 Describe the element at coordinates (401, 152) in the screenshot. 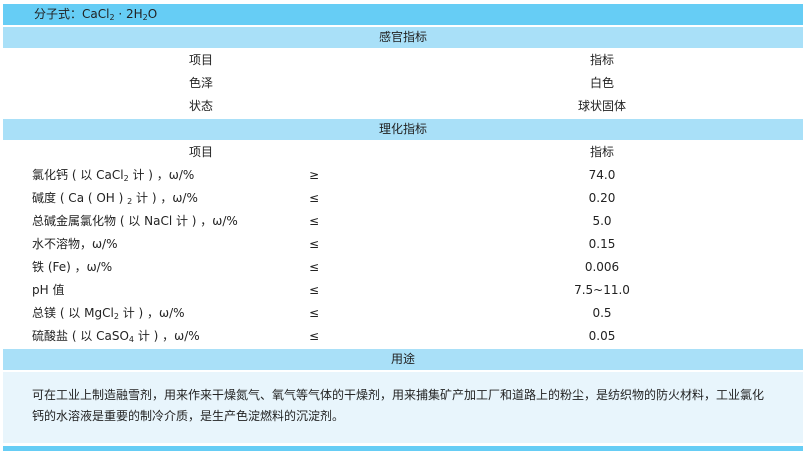

I see `physchem-header: 项目 指标` at that location.